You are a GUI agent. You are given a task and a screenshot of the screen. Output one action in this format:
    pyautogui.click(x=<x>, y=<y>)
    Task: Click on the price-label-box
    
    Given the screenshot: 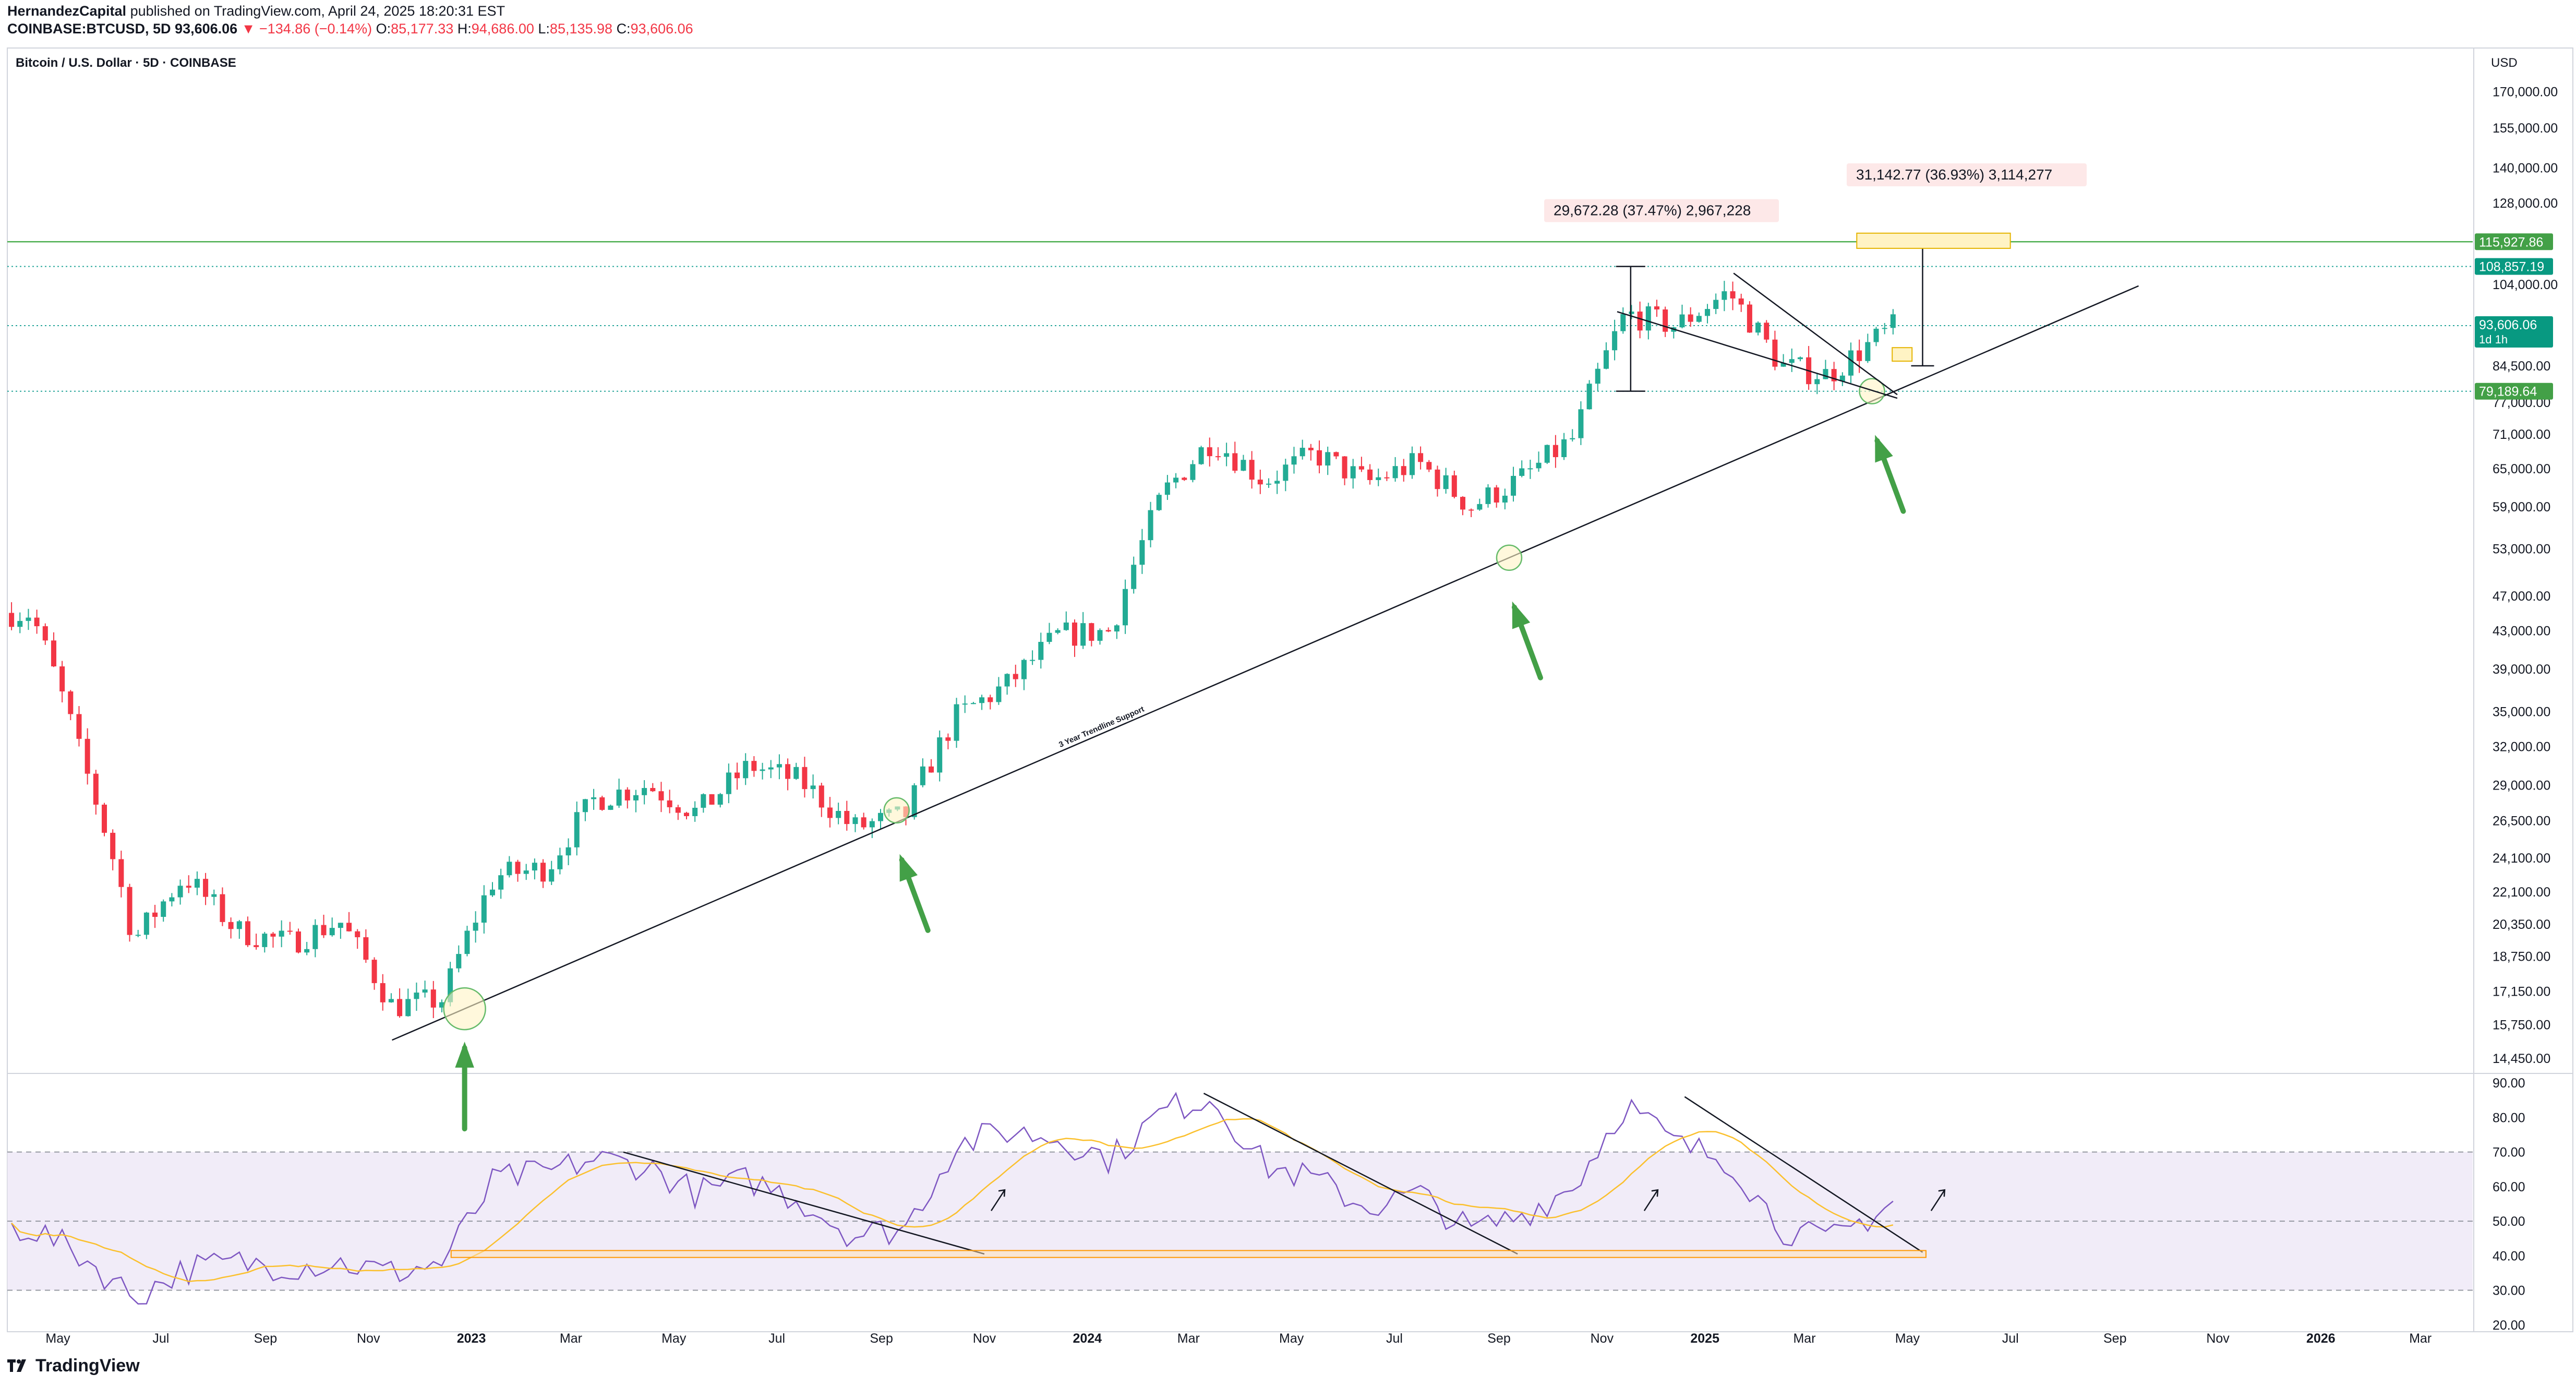 What is the action you would take?
    pyautogui.click(x=2514, y=267)
    